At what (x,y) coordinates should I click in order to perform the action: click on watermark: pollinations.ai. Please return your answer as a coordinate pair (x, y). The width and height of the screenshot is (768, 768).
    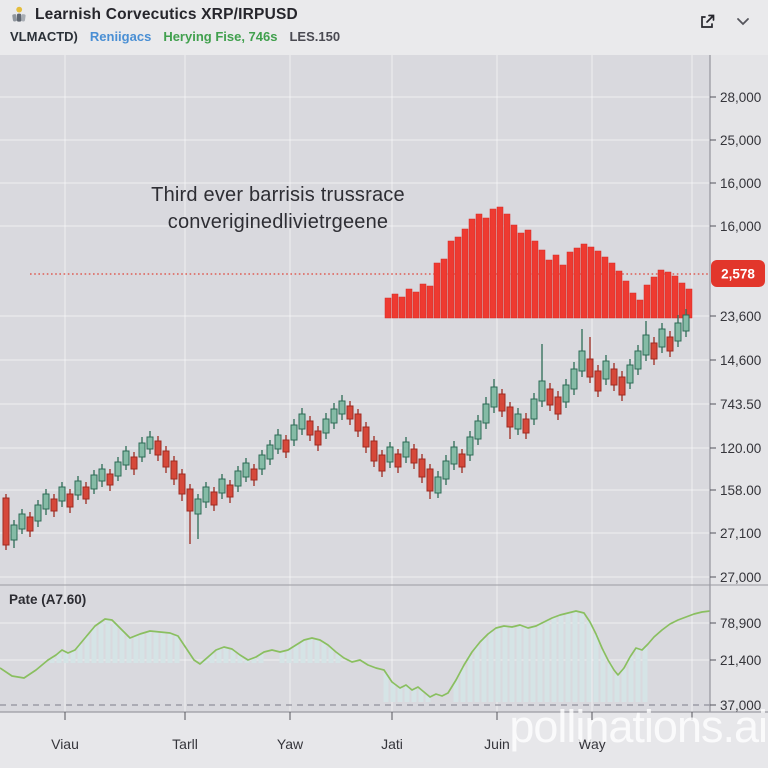
    Looking at the image, I should click on (638, 726).